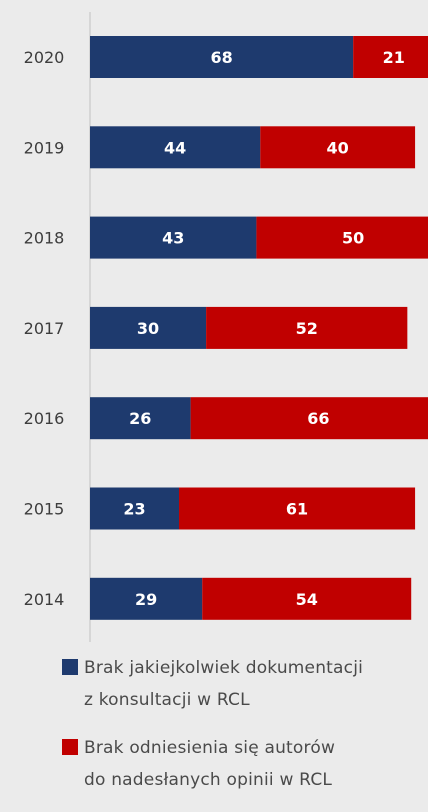 This screenshot has height=812, width=428. I want to click on data-label-series-1: 29, so click(146, 599).